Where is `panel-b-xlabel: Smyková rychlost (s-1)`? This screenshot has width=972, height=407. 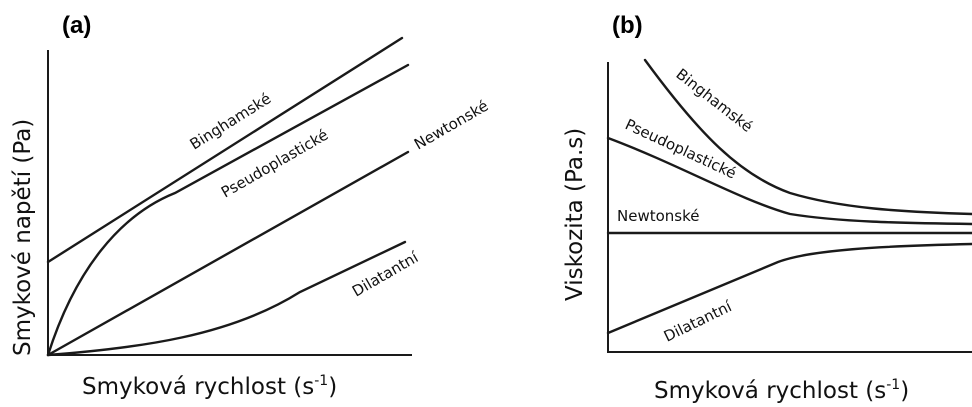 panel-b-xlabel: Smyková rychlost (s-1) is located at coordinates (781, 390).